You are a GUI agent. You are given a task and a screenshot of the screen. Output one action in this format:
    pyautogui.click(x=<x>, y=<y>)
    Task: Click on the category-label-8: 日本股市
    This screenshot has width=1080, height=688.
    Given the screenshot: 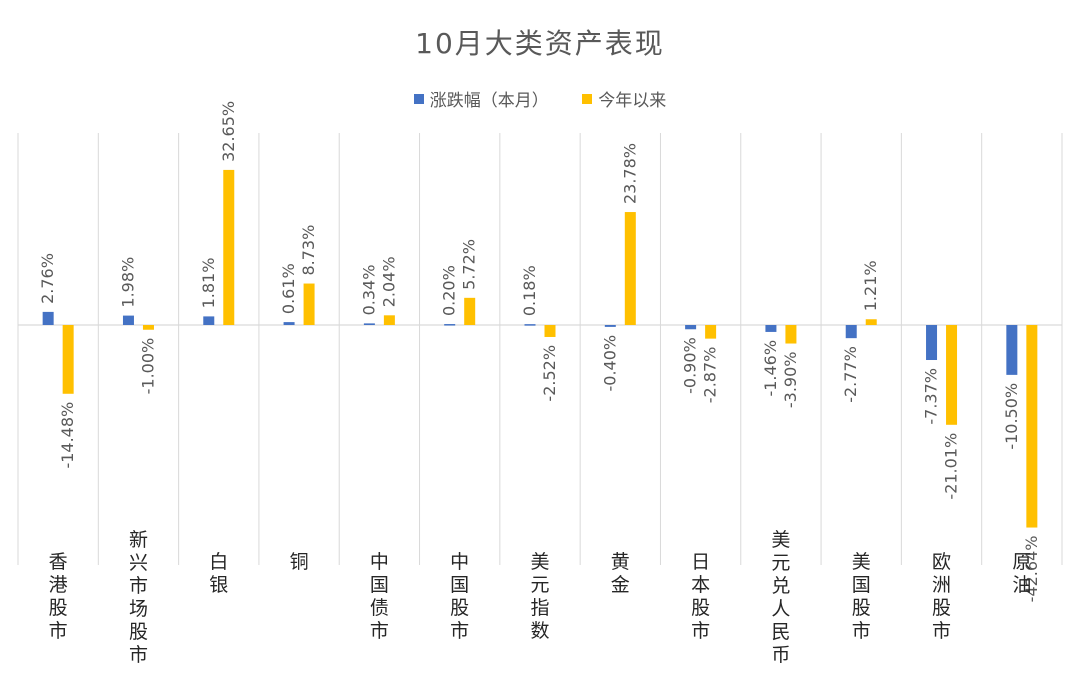 What is the action you would take?
    pyautogui.click(x=700, y=596)
    